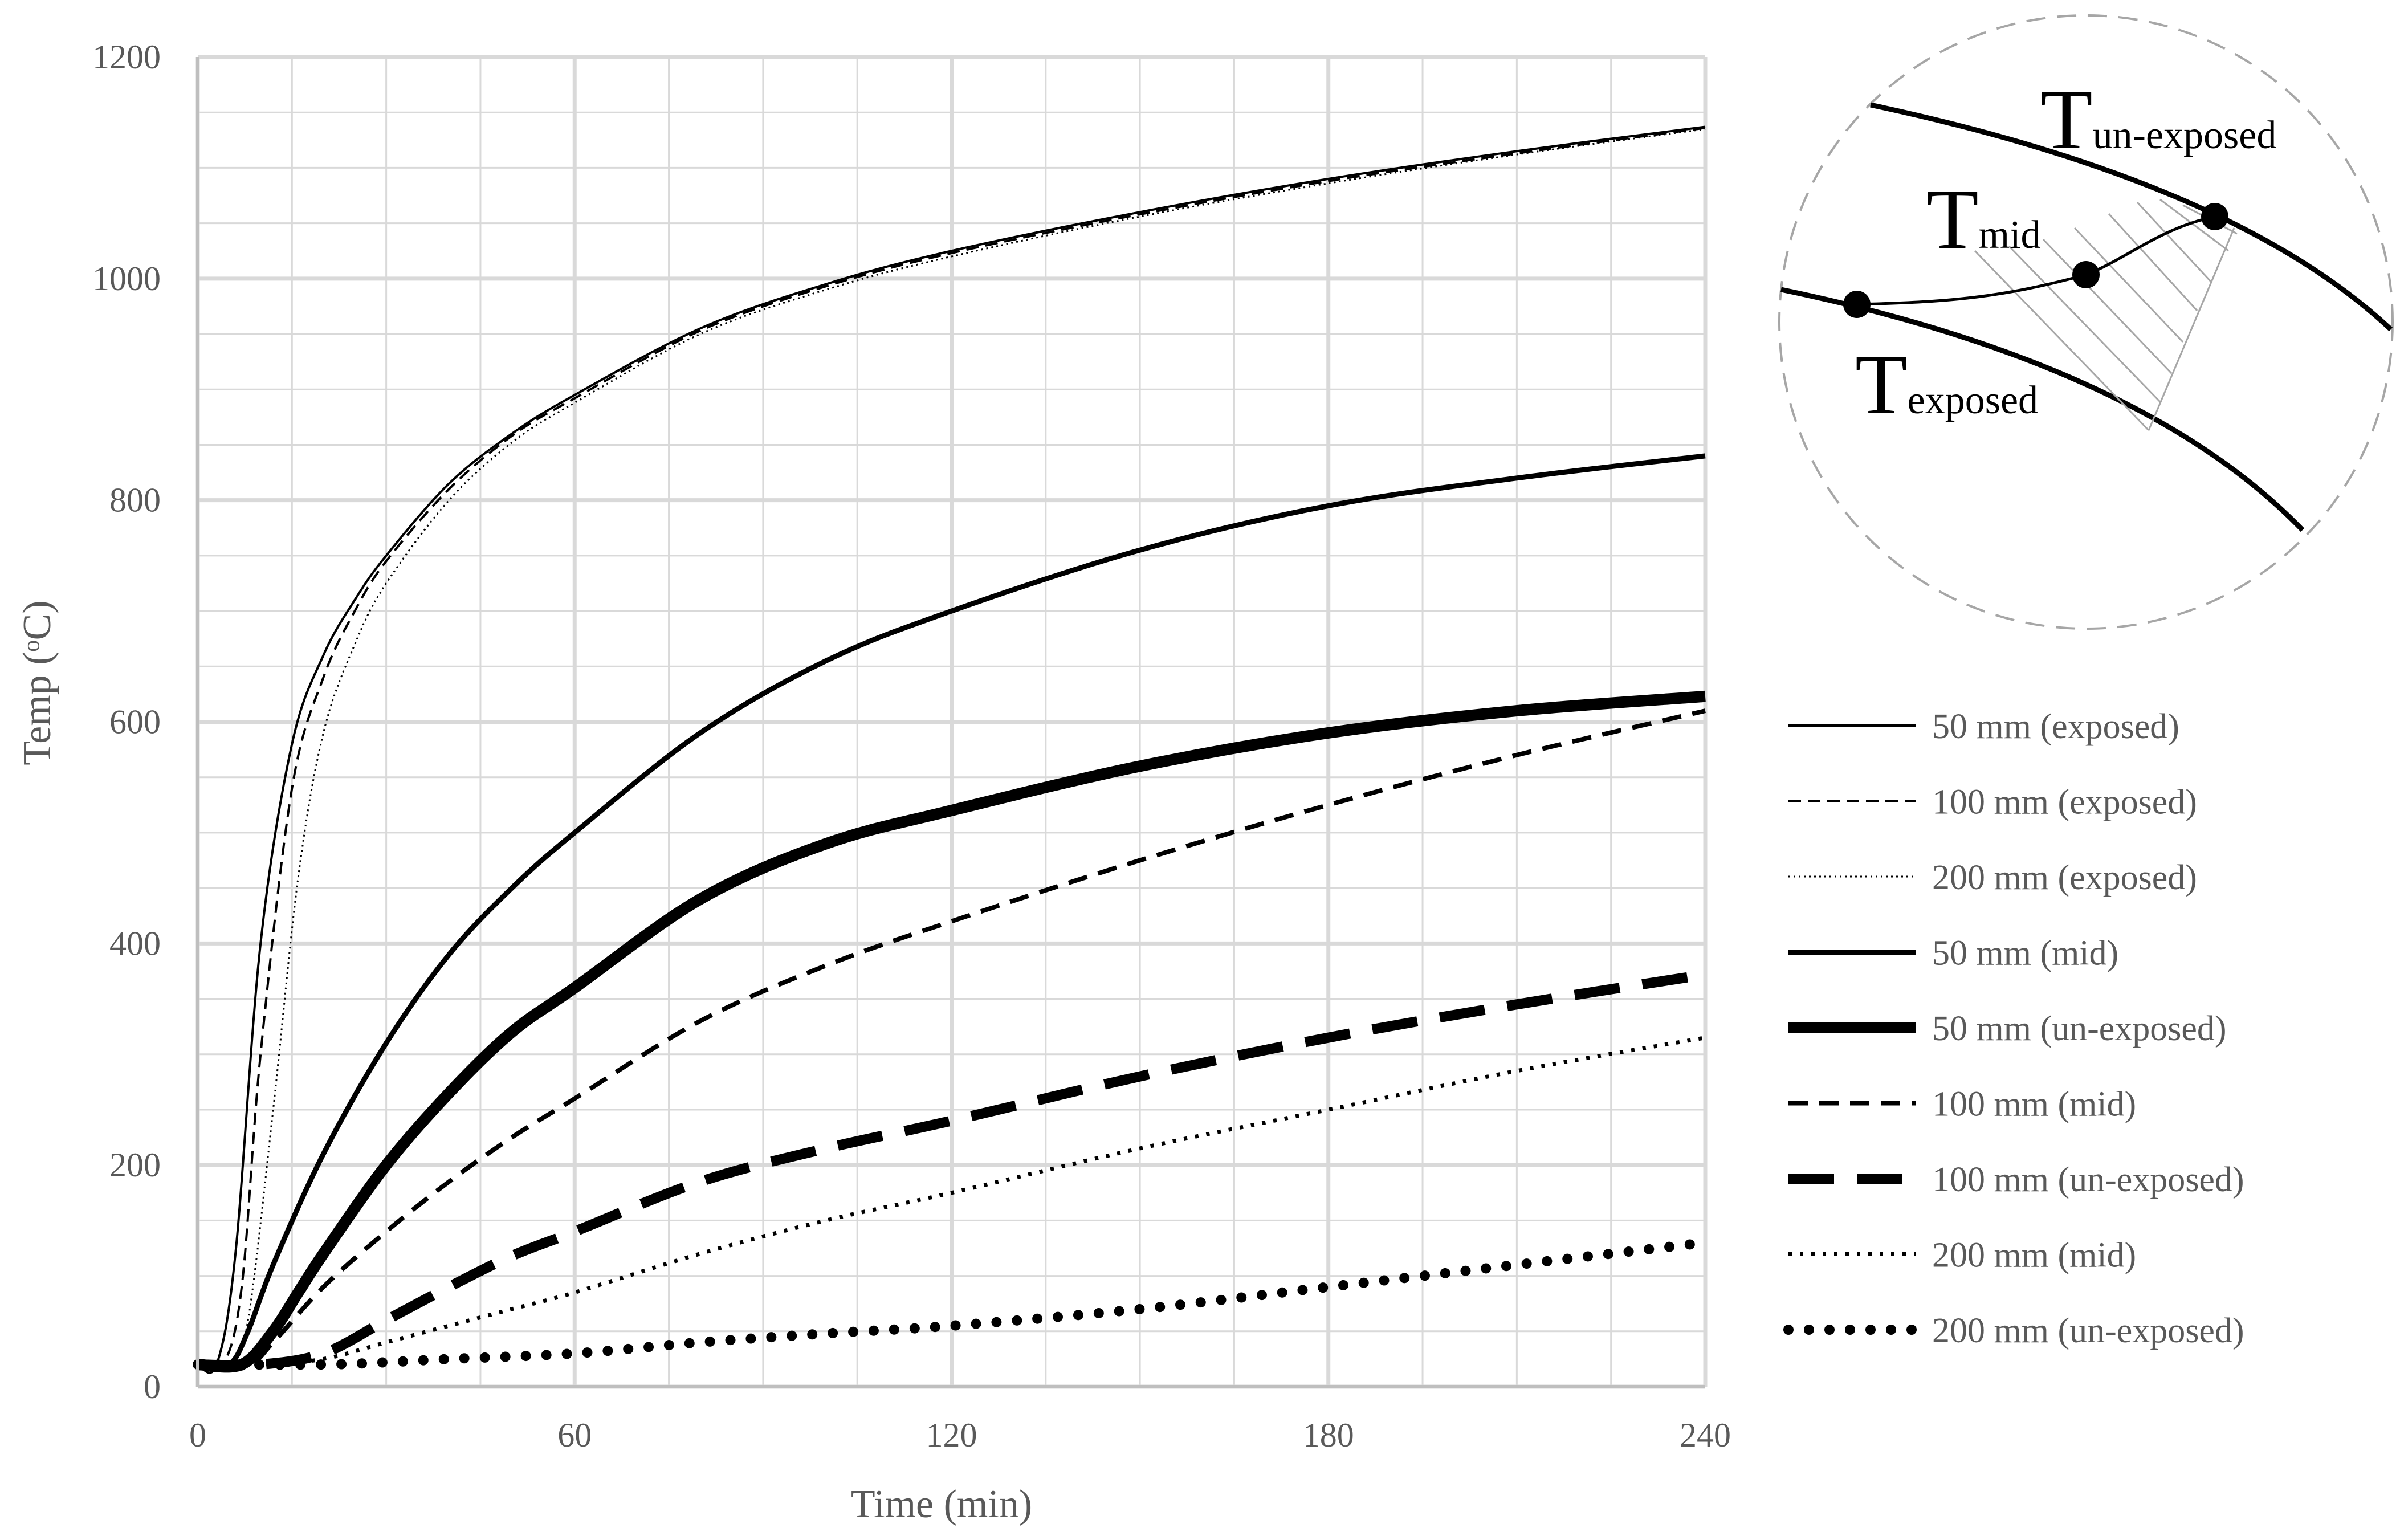  Describe the element at coordinates (135, 1165) in the screenshot. I see `y-tick-label: 200` at that location.